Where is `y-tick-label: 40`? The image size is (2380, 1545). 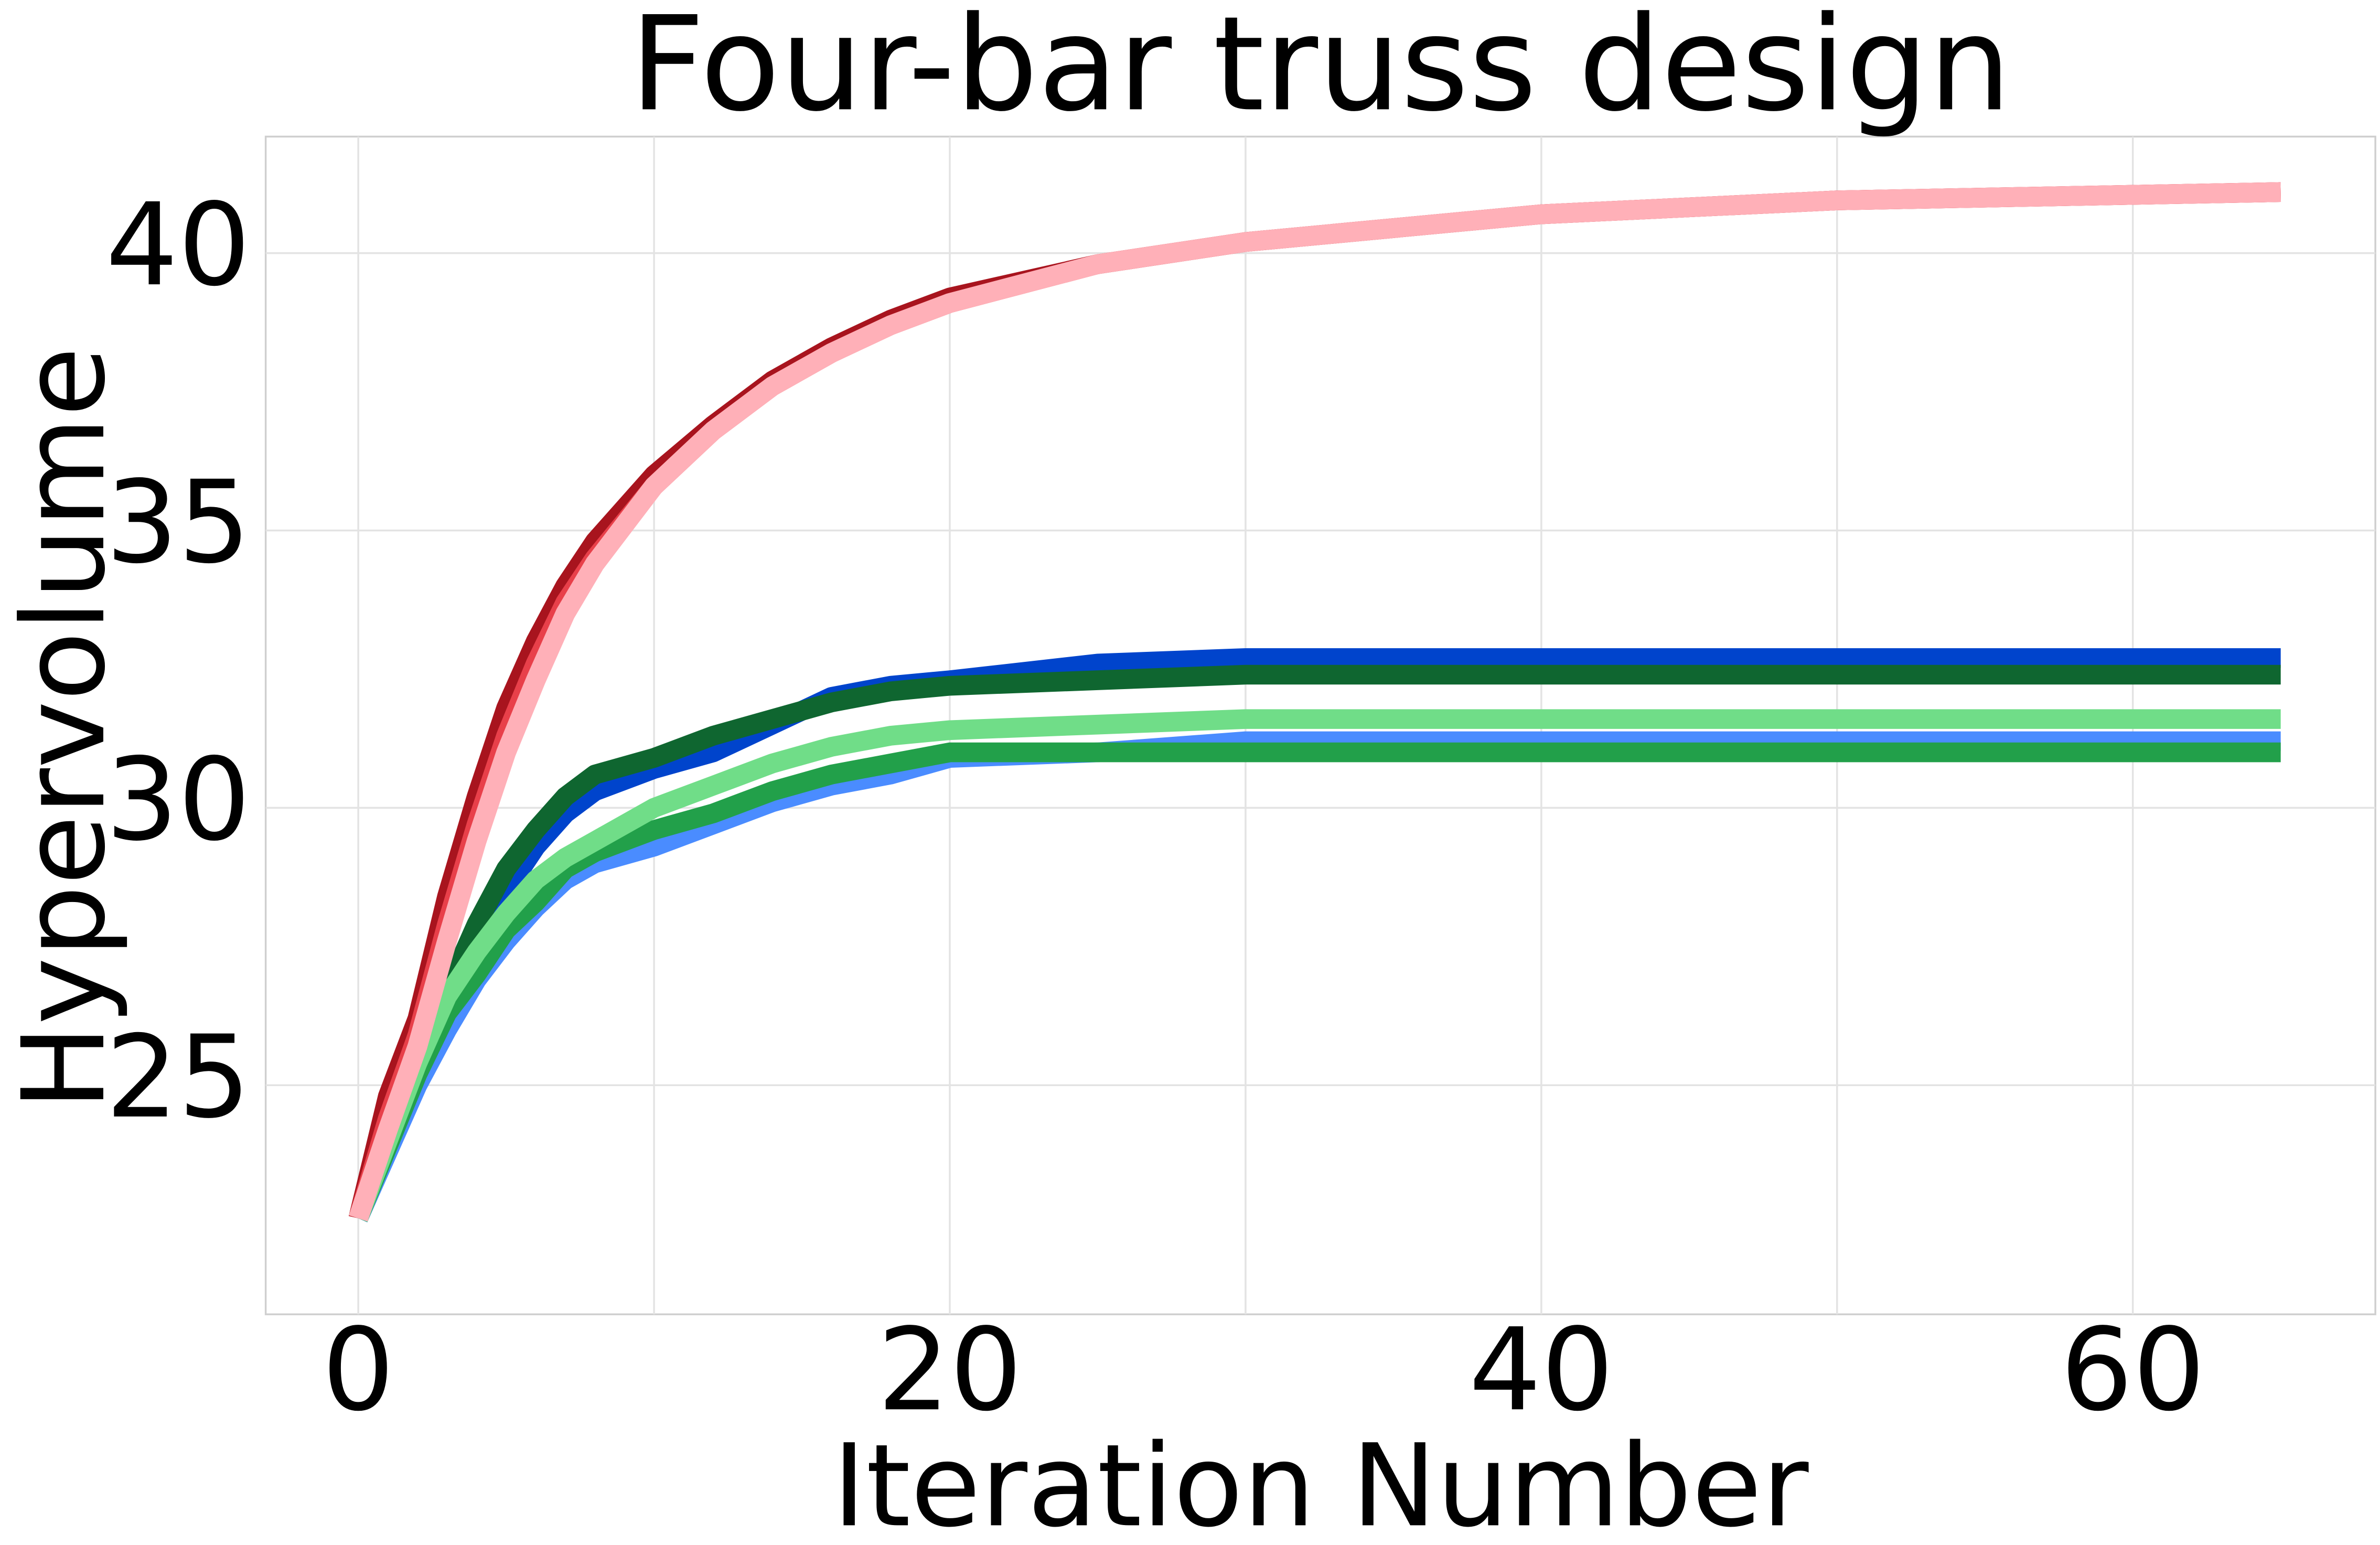 y-tick-label: 40 is located at coordinates (177, 246).